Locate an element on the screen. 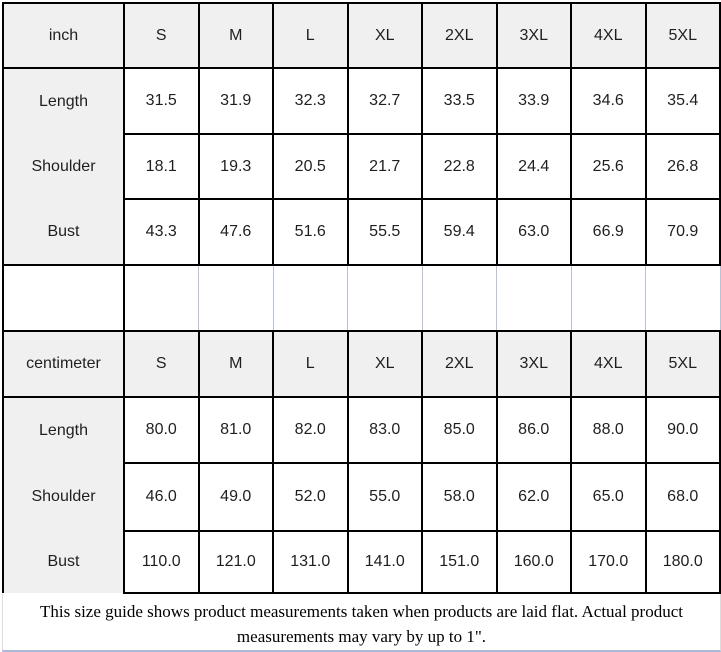 The height and width of the screenshot is (652, 721). measurement-cell: 55.5 is located at coordinates (384, 232).